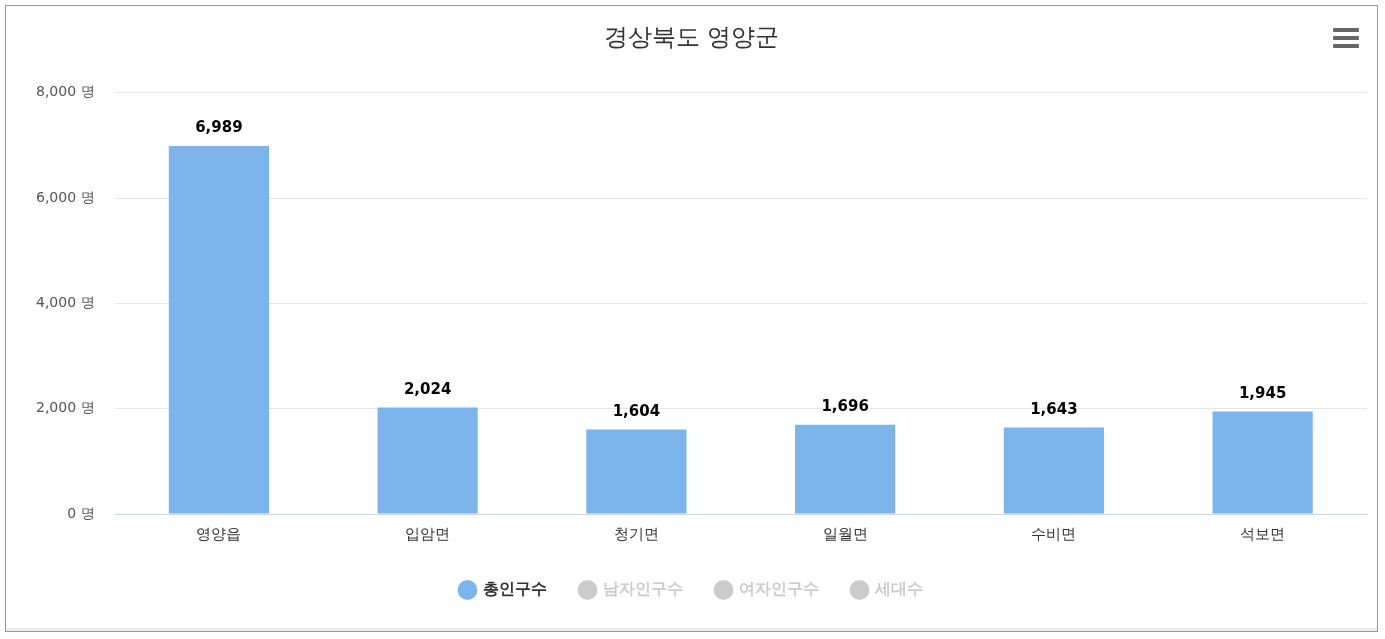 The image size is (1385, 639). What do you see at coordinates (219, 533) in the screenshot?
I see `x-tick-label: 영양읍` at bounding box center [219, 533].